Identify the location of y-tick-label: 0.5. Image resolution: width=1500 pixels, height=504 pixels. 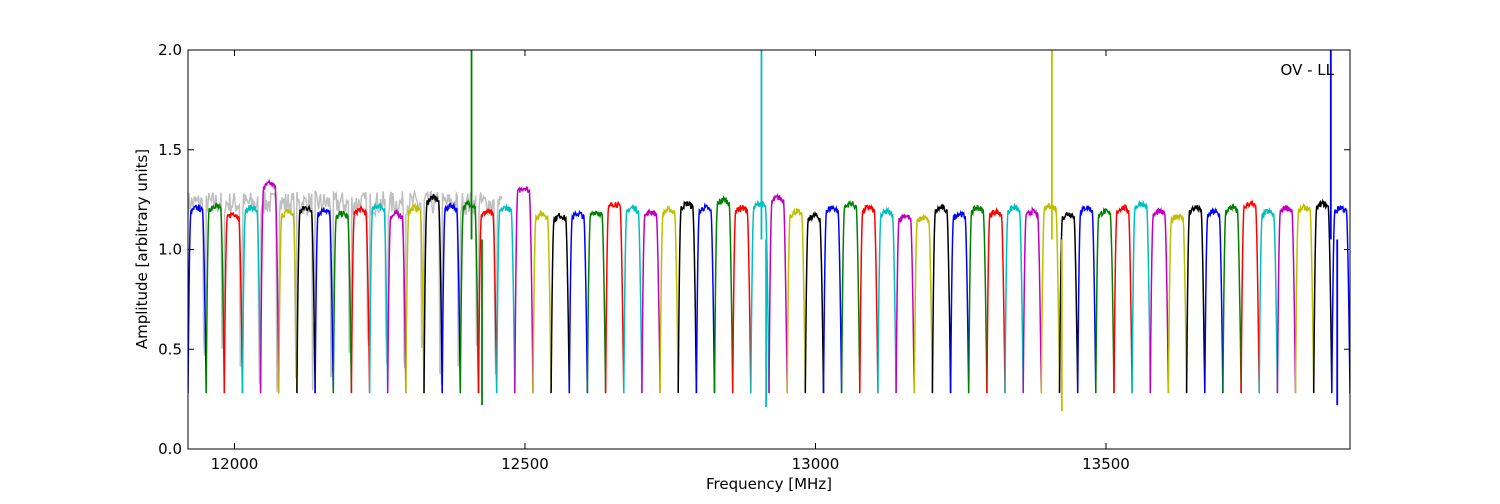
(170, 349).